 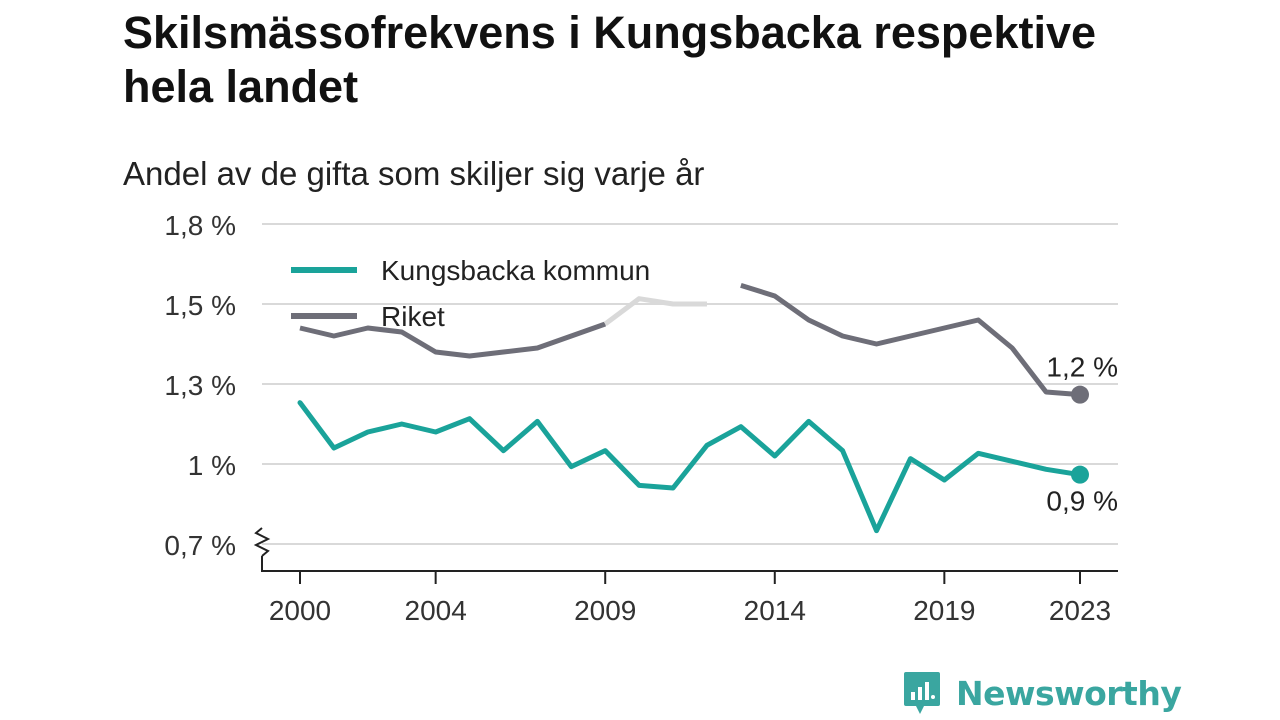 I want to click on x-tick-label: 2019, so click(x=944, y=610).